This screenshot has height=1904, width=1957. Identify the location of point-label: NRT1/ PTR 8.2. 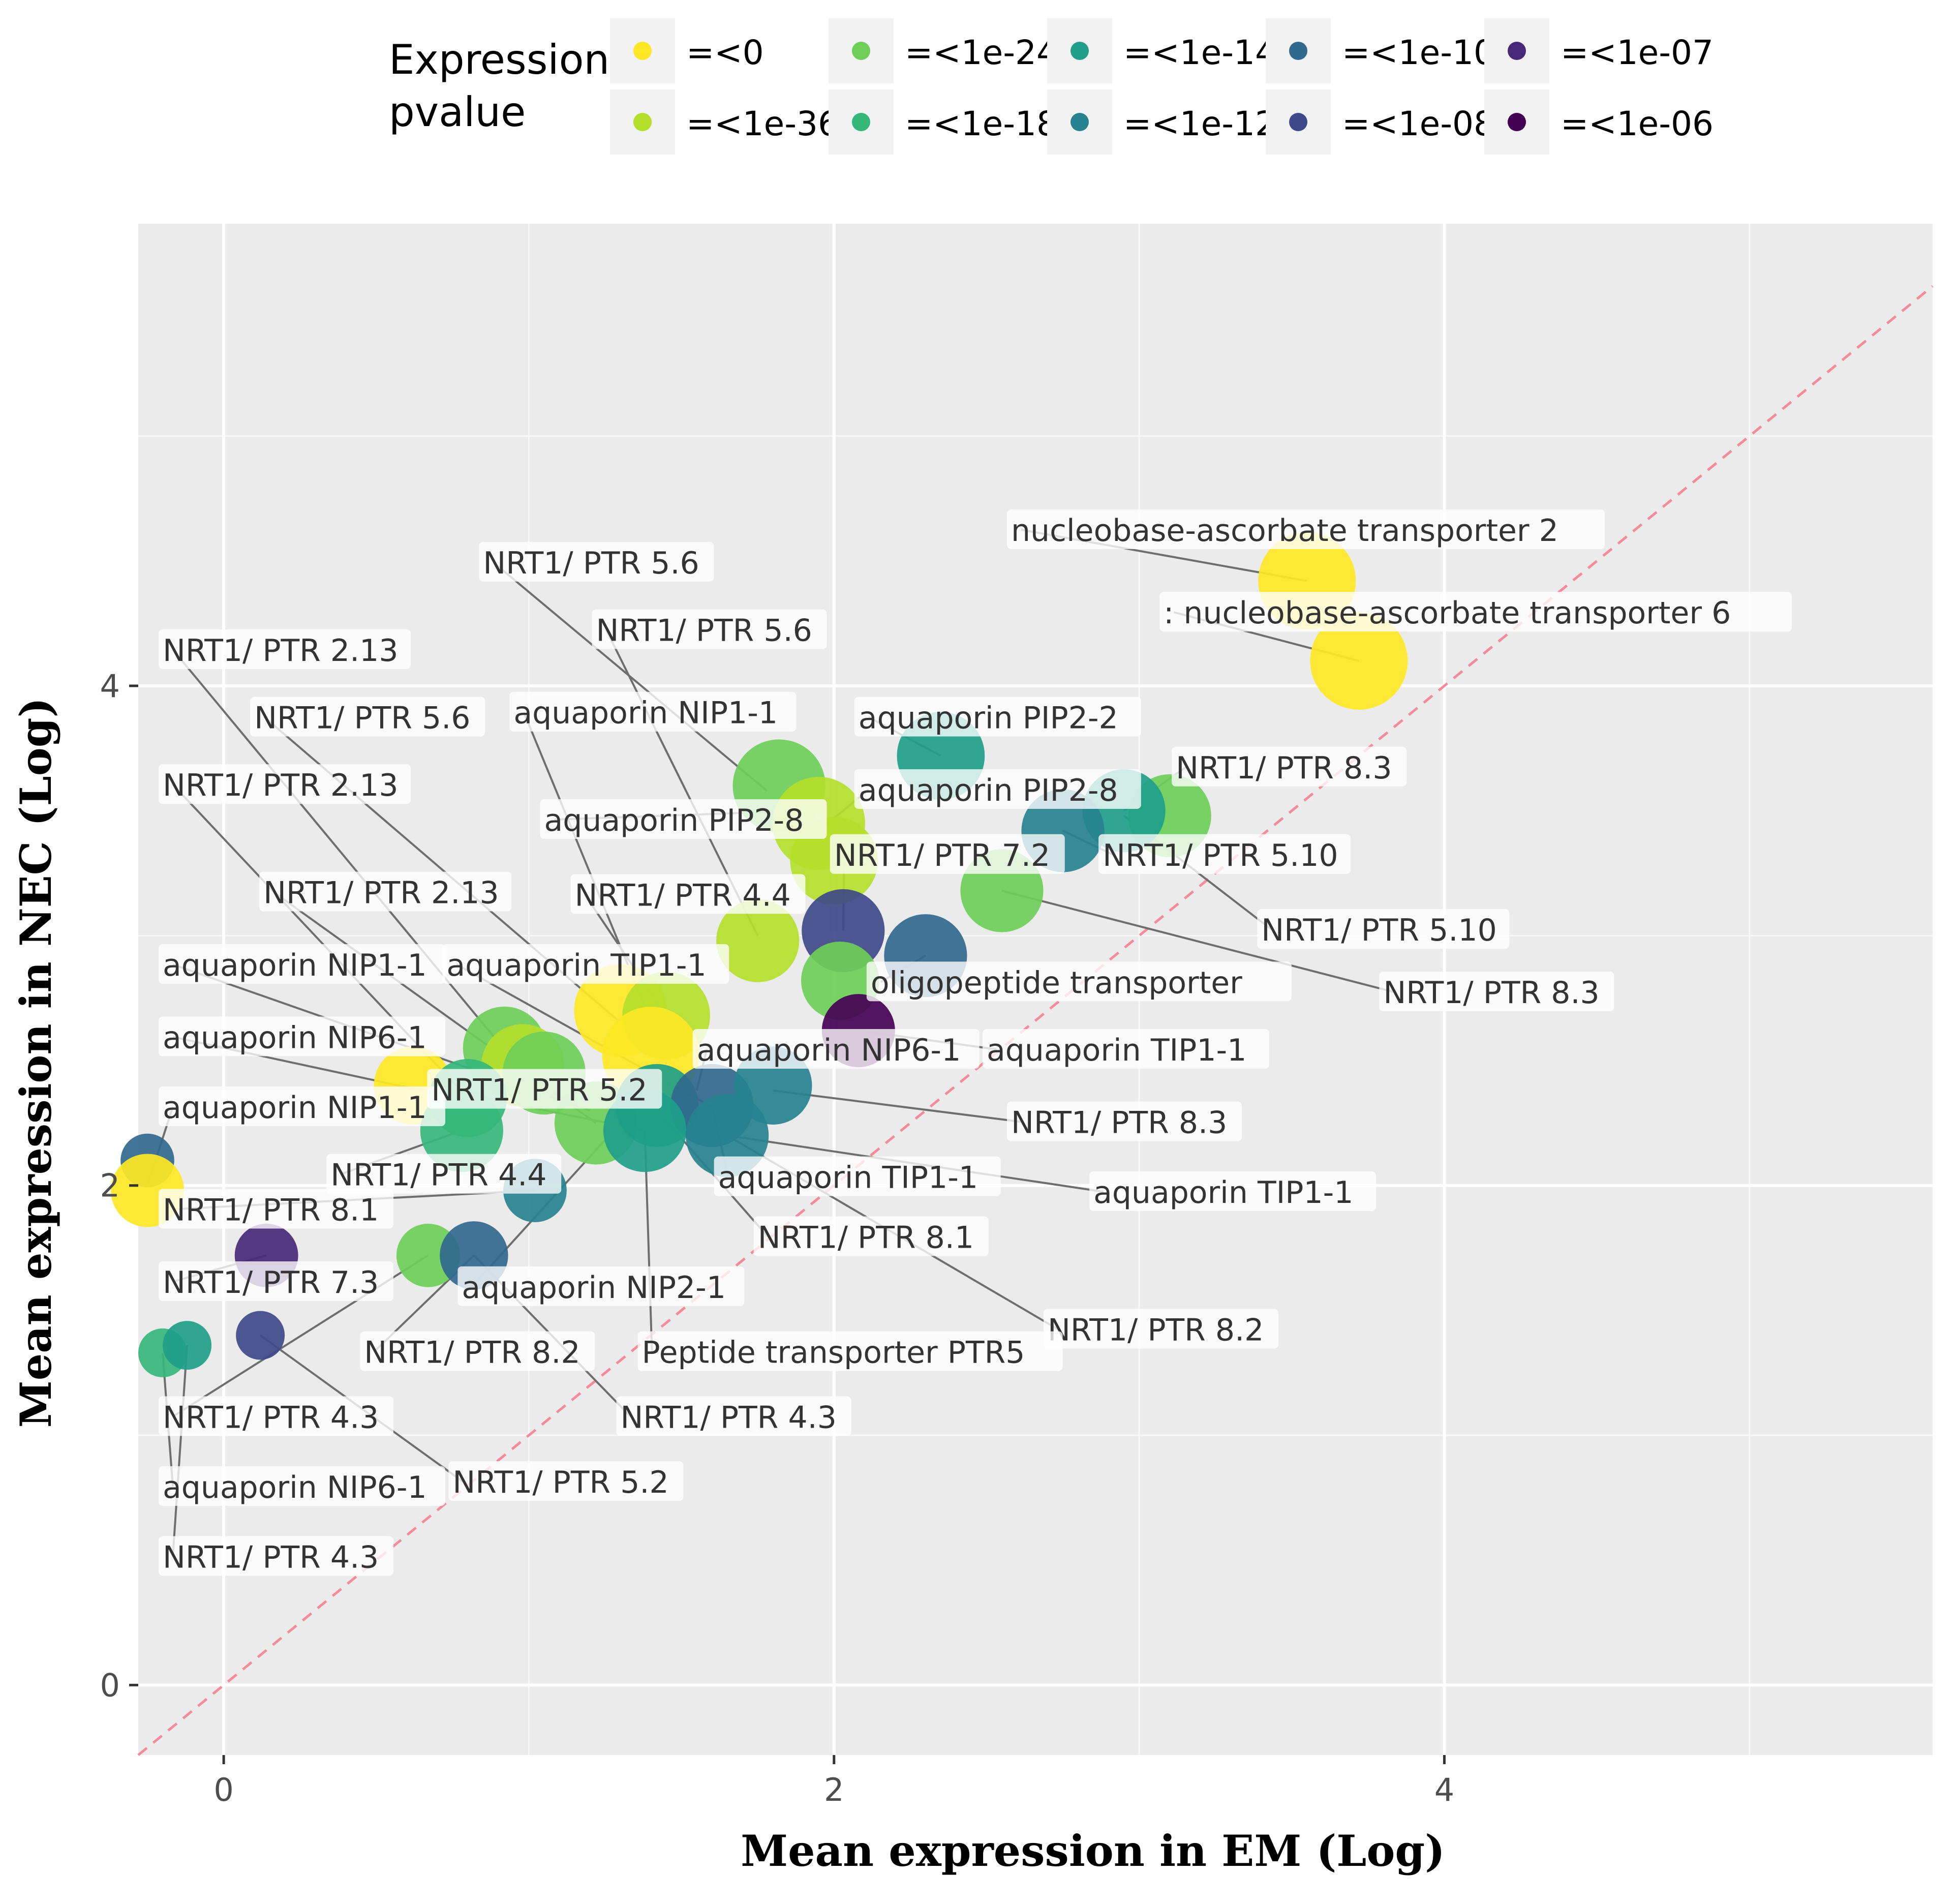
(472, 1353).